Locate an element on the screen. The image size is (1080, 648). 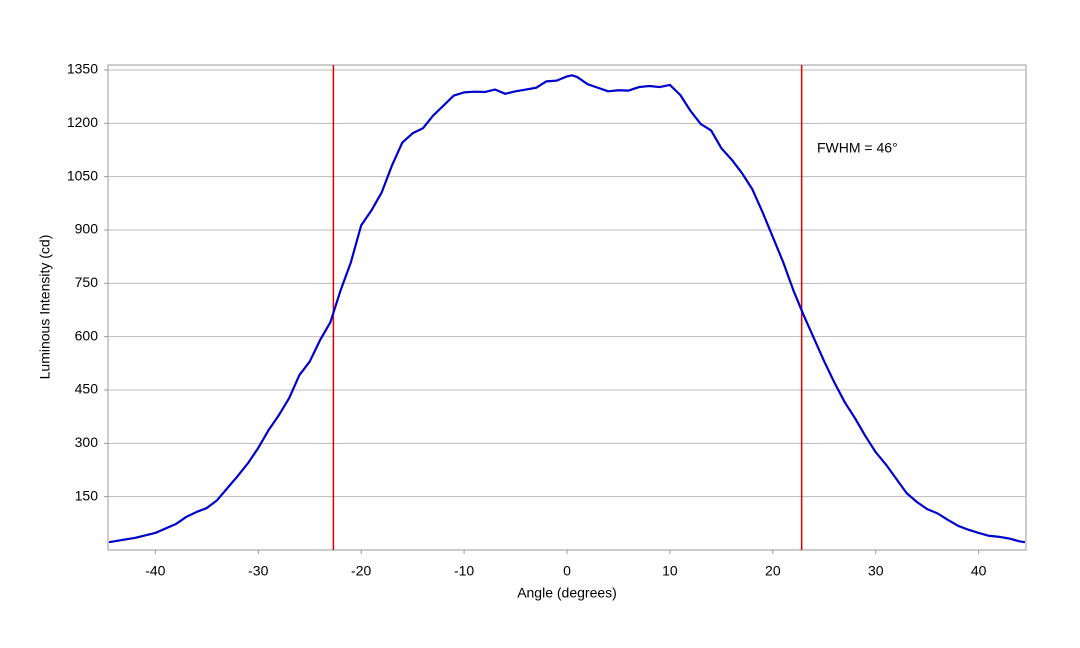
x-tick-label: -20 is located at coordinates (361, 571).